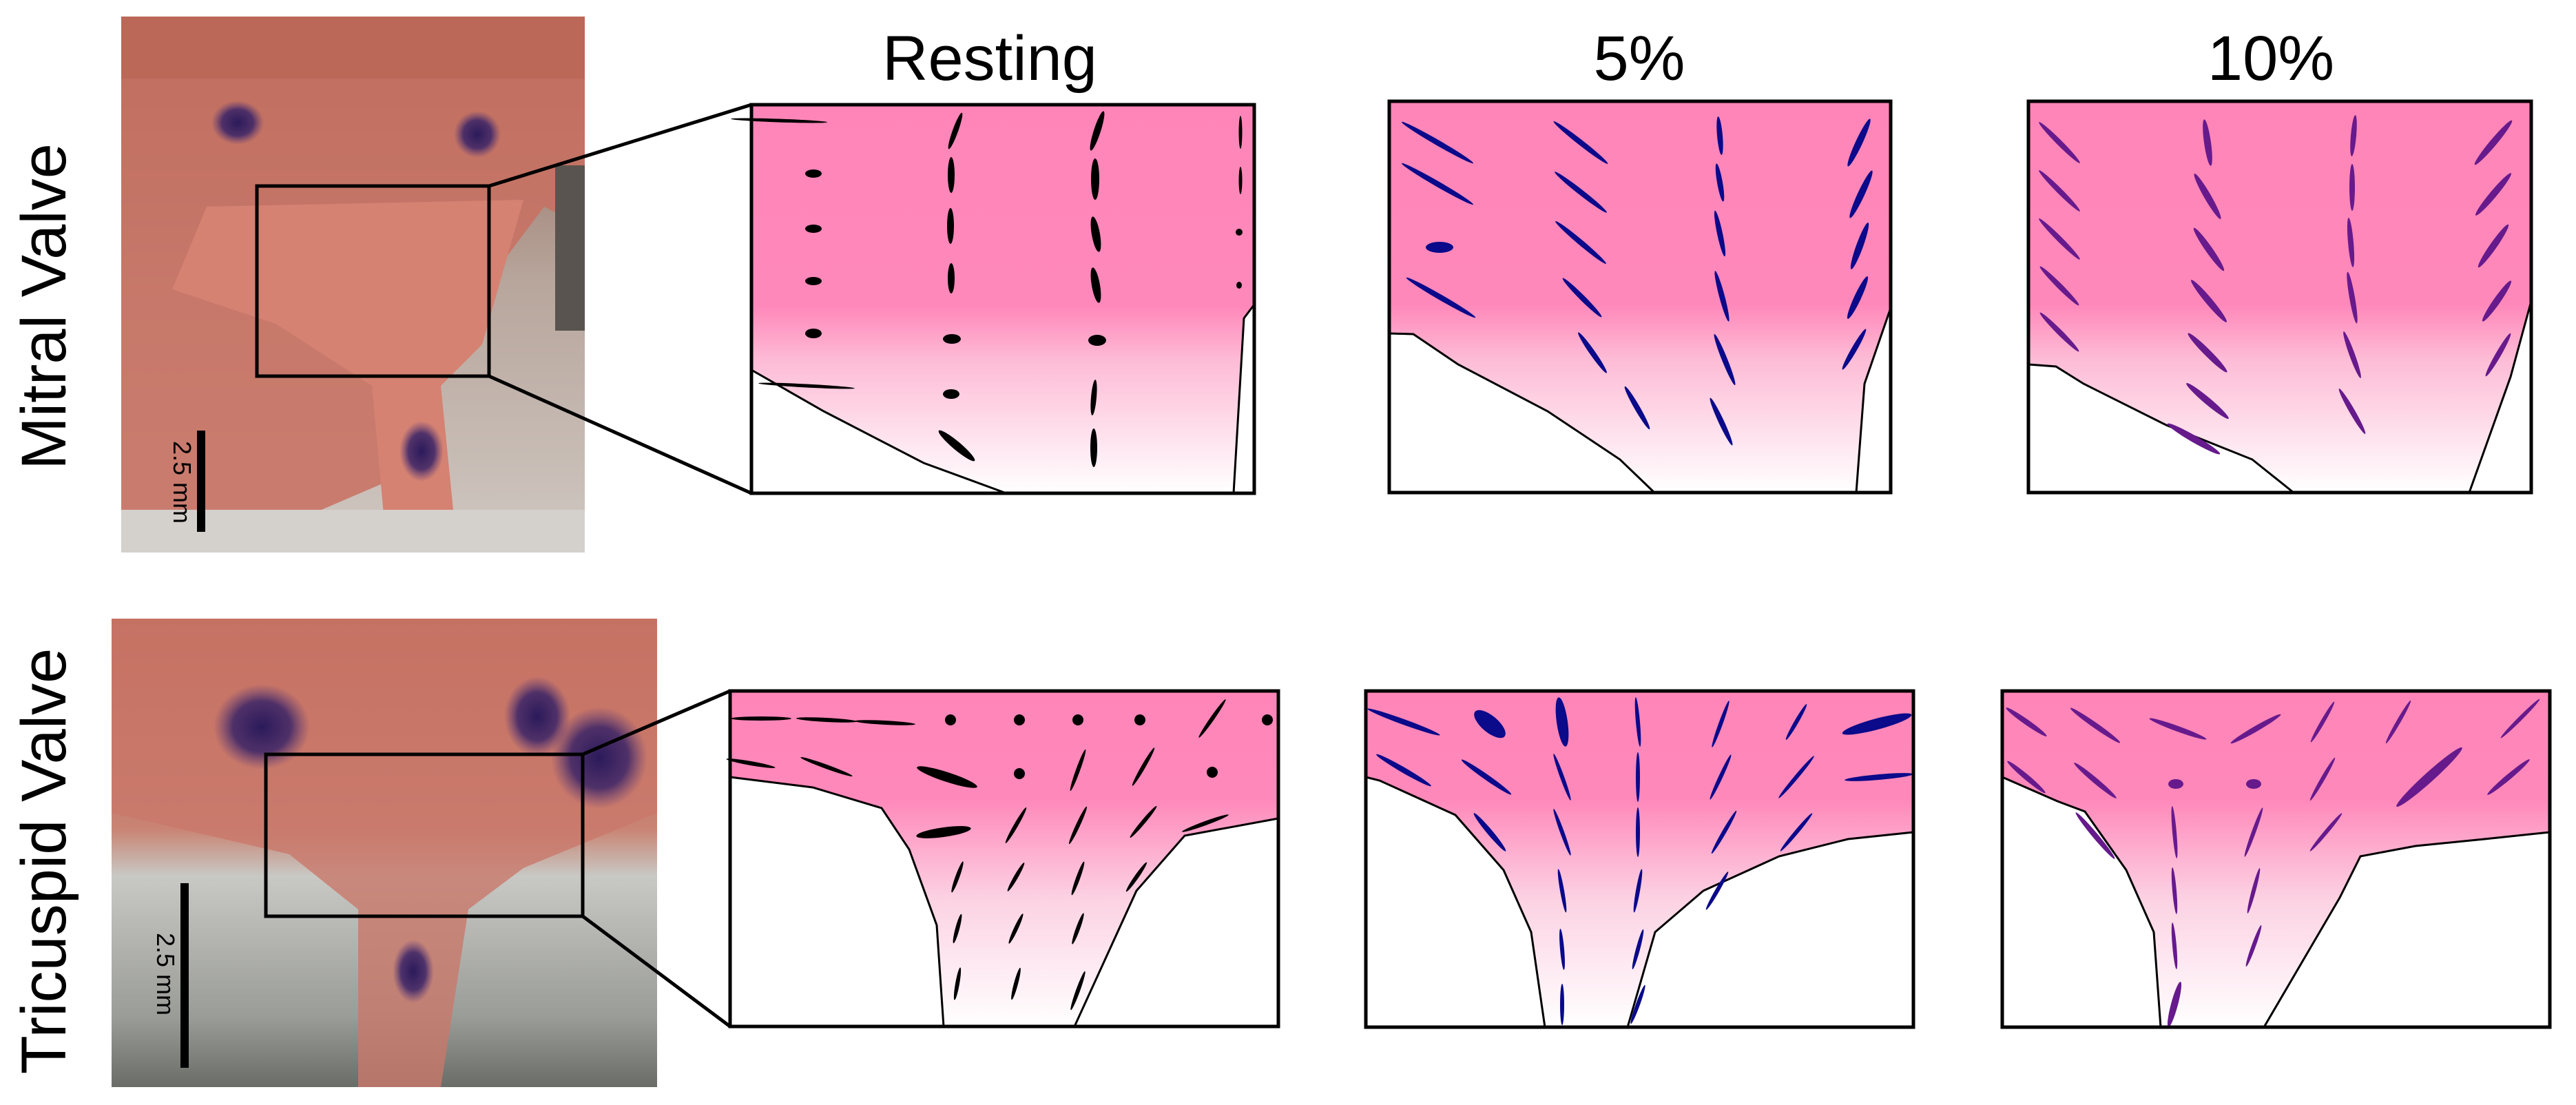  I want to click on tricuspid-valve-photo, so click(385, 853).